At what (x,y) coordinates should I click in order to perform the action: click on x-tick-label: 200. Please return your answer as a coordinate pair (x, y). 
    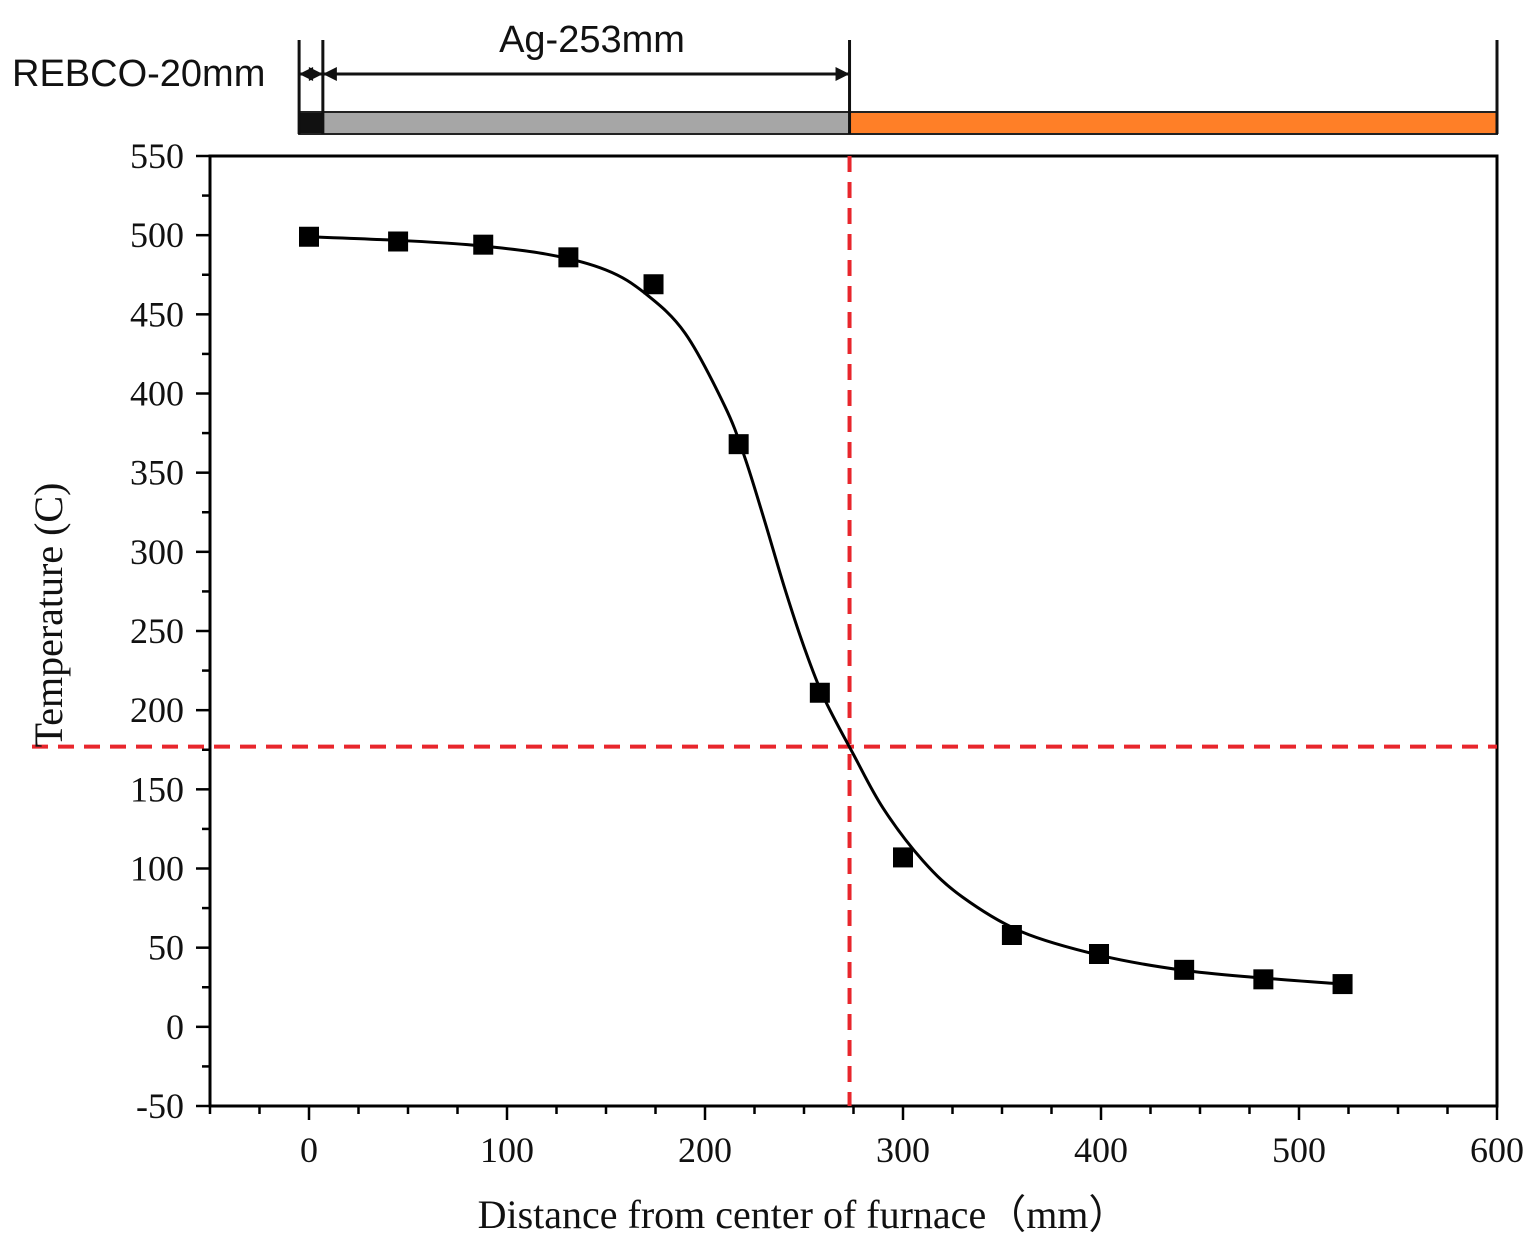
    Looking at the image, I should click on (705, 1150).